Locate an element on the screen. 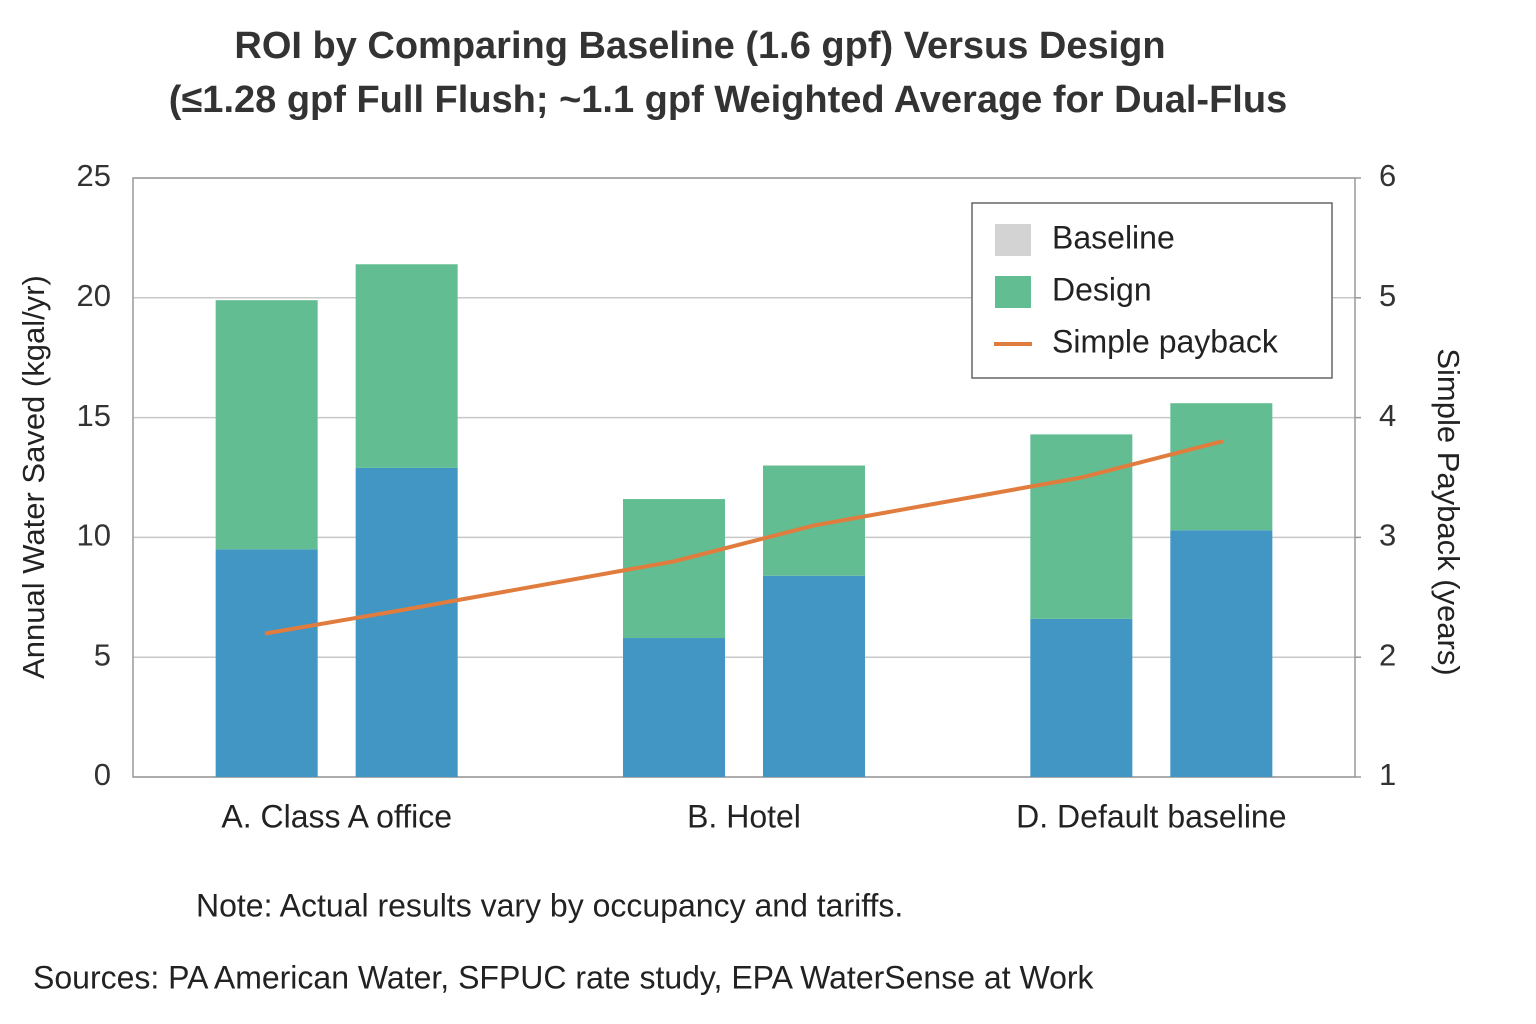 The height and width of the screenshot is (1024, 1536). line is located at coordinates (744, 537).